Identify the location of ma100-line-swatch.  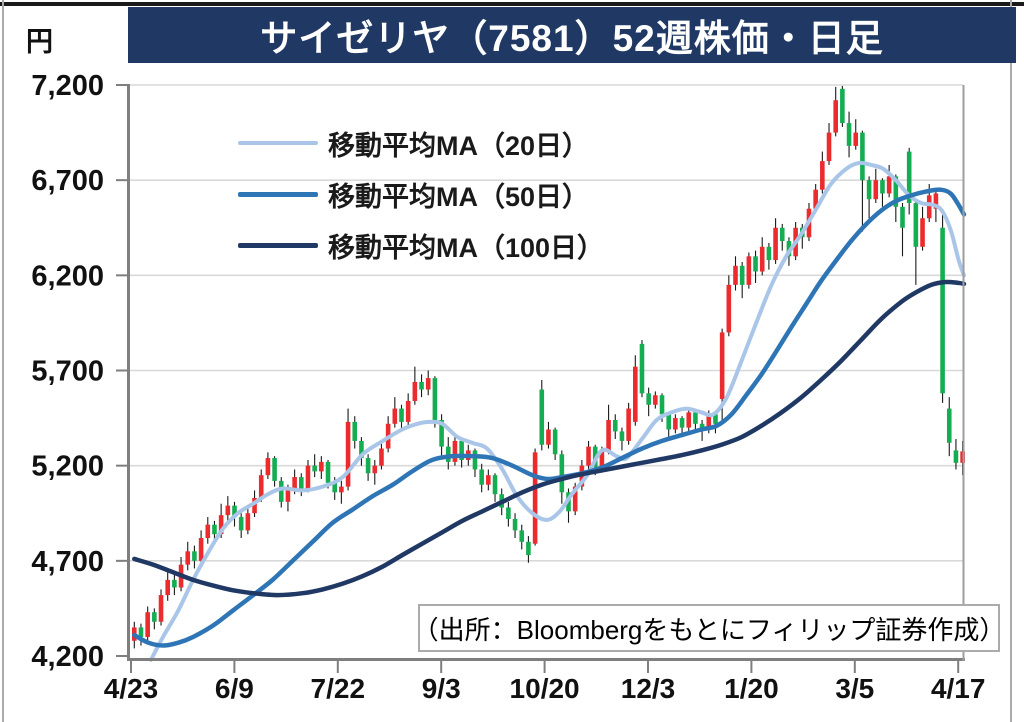
(278, 245).